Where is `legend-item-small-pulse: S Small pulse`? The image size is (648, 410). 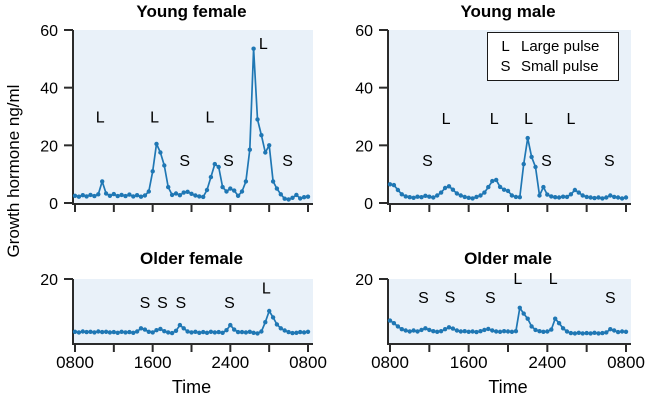
legend-item-small-pulse: S Small pulse is located at coordinates (558, 66).